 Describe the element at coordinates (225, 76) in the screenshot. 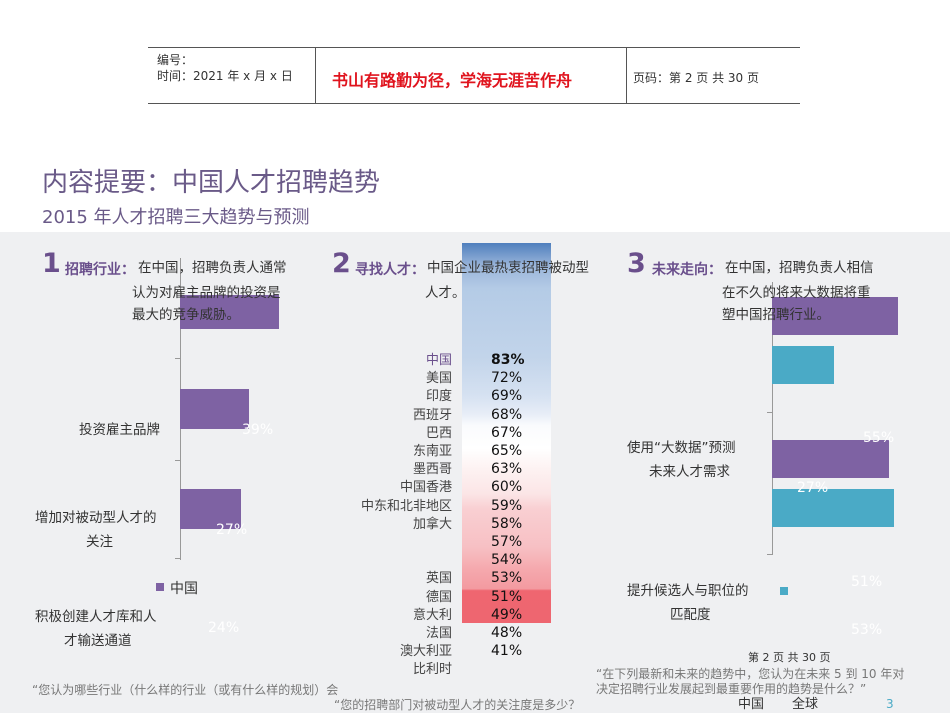

I see `date: 时间：2021 年 x 月 x 日` at that location.